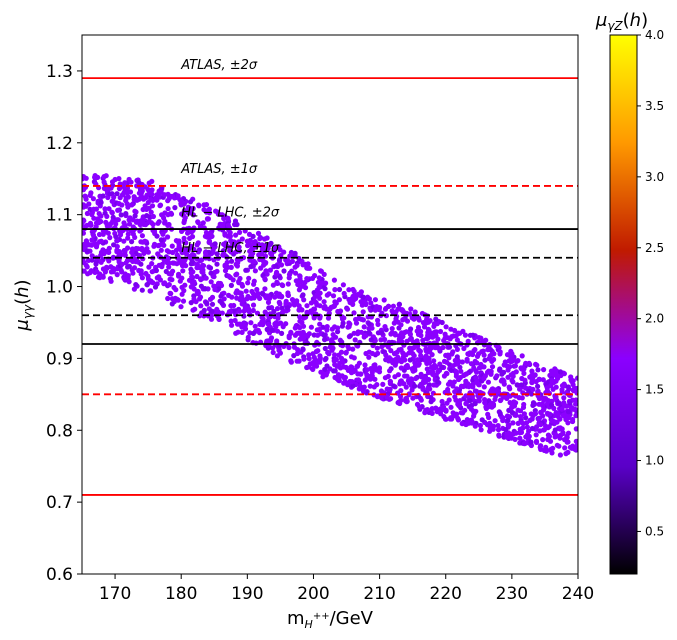  I want to click on colorbar-tick-label: 2.5, so click(654, 248).